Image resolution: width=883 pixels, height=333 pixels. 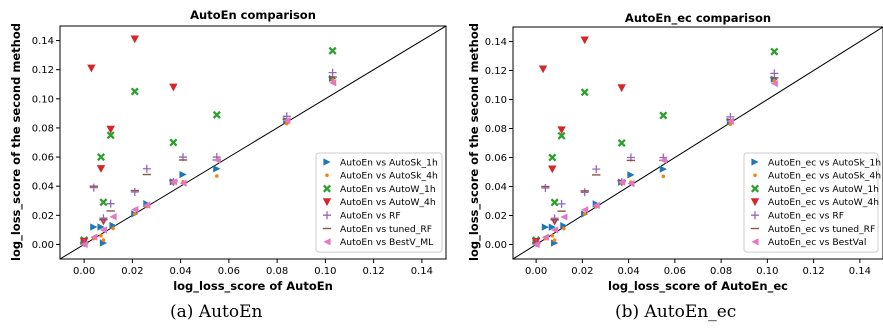 I want to click on x-tick-label: 0.14, so click(x=422, y=271).